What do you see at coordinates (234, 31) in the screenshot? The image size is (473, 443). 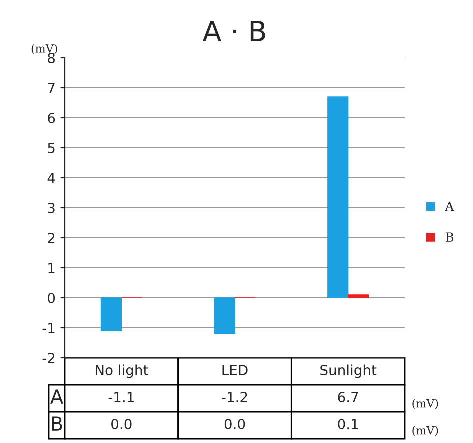 I see `chart-title: A · B` at bounding box center [234, 31].